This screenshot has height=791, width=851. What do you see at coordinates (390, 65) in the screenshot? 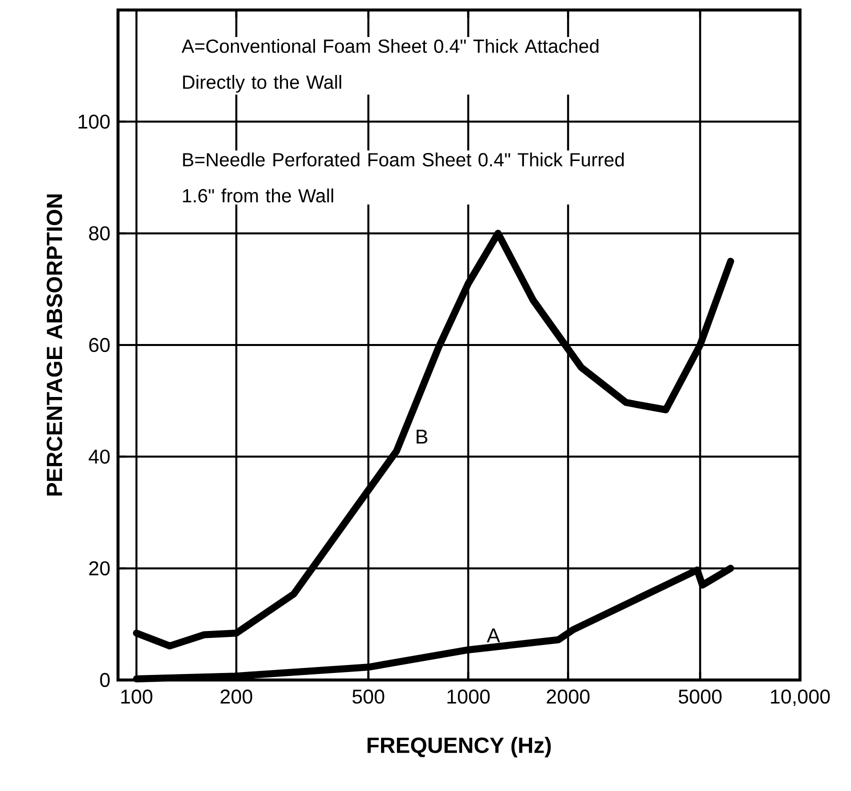
I see `annotation: A=Conventional Foam Sheet 0.4" Thick Attached Directly to the Wall` at bounding box center [390, 65].